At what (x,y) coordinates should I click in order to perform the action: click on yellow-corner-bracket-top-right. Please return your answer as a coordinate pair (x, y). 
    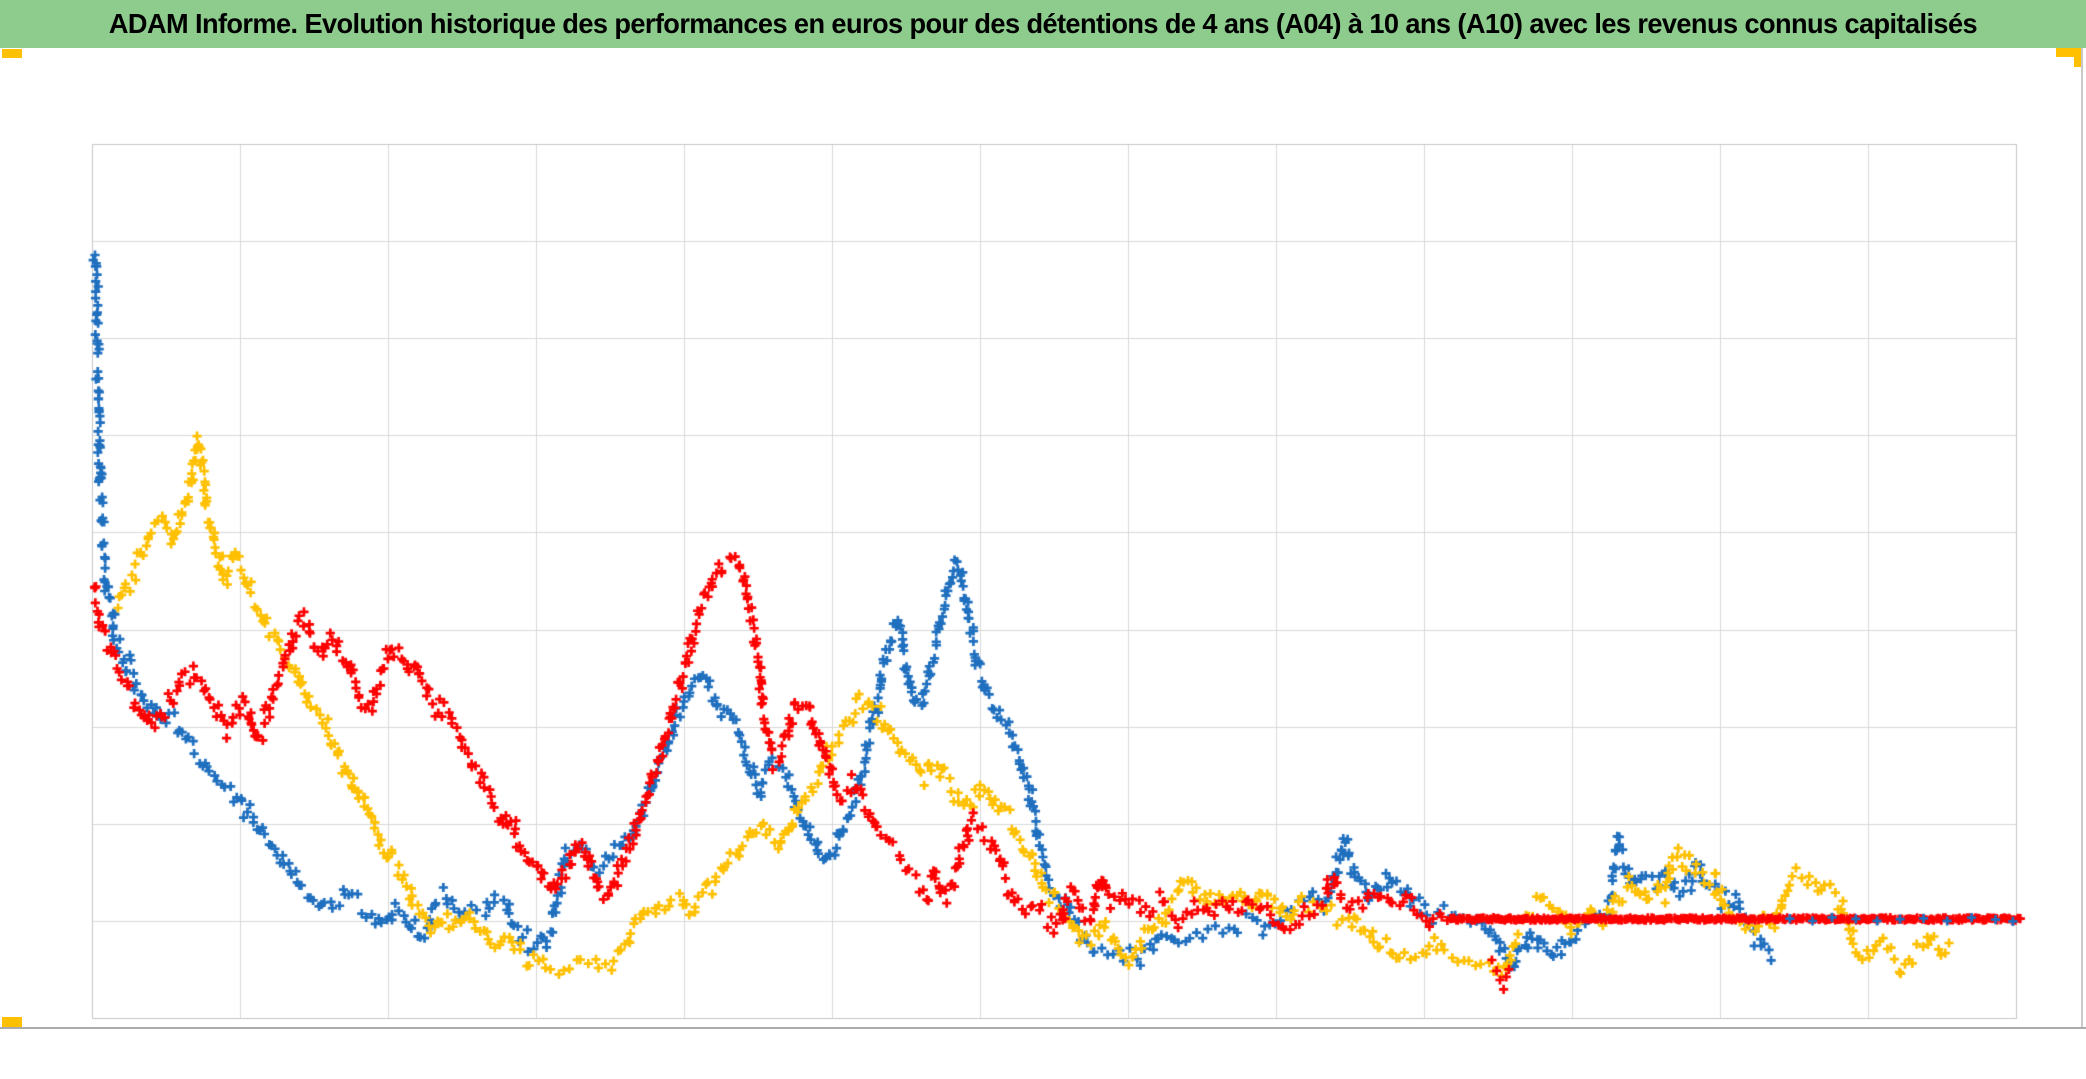
    Looking at the image, I should click on (2069, 57).